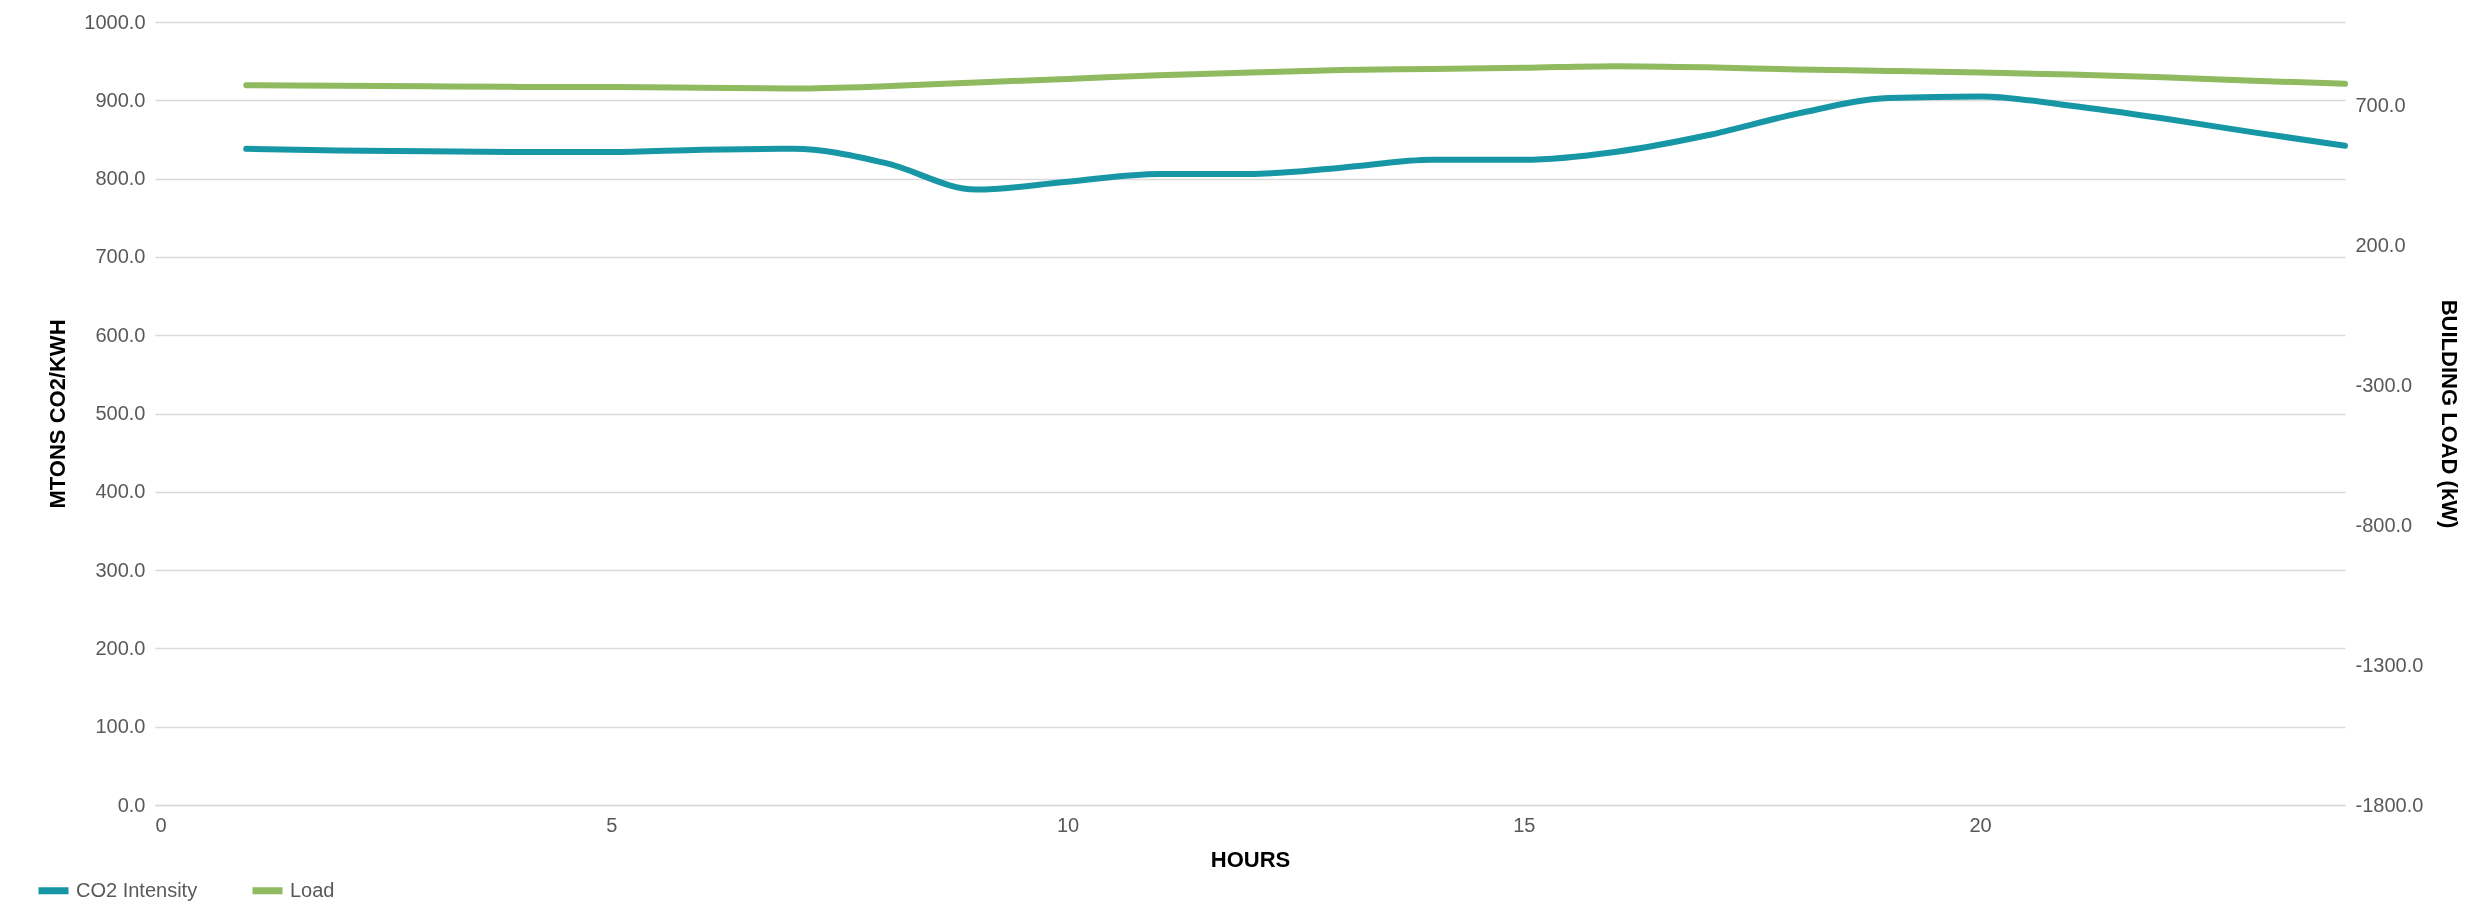 The image size is (2481, 910). I want to click on y-tick-label: 1000.0, so click(115, 21).